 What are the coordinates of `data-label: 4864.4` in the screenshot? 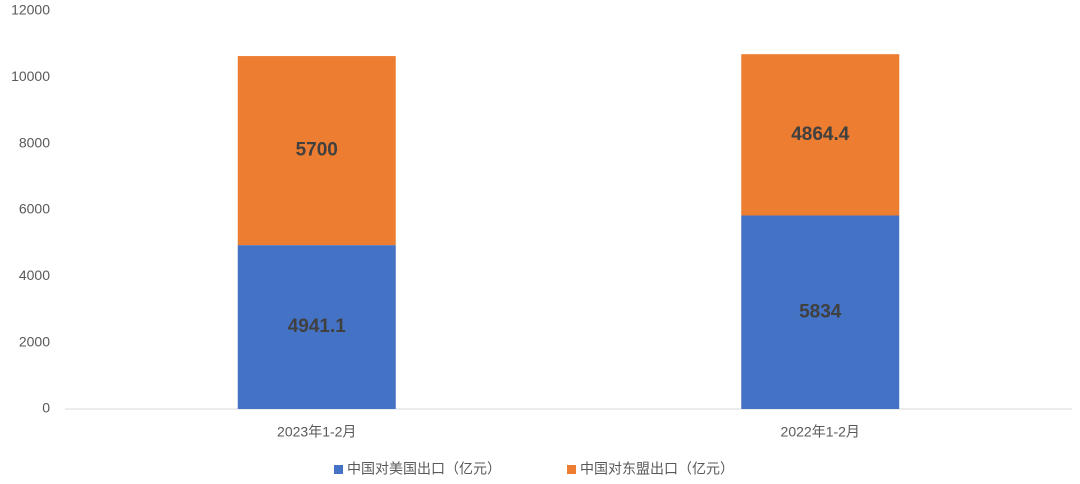 It's located at (820, 134).